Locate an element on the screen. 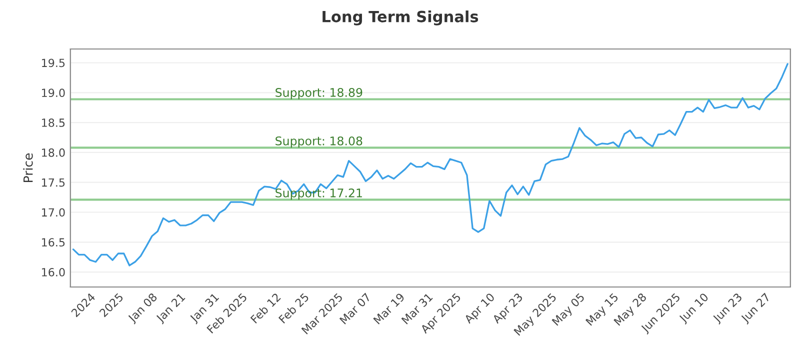  chart-title: Long Term Signals is located at coordinates (400, 18).